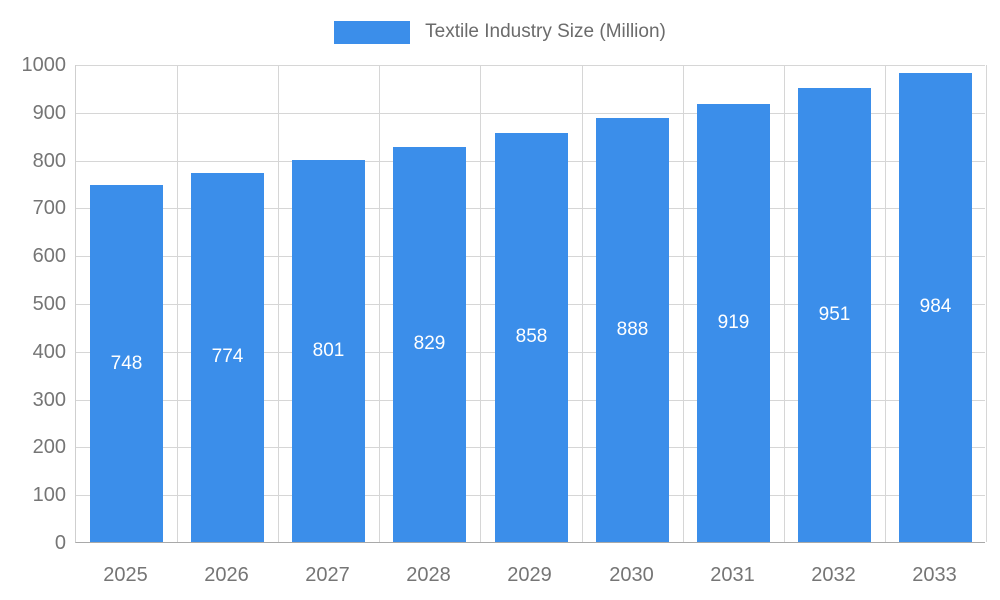 Image resolution: width=1000 pixels, height=600 pixels. Describe the element at coordinates (49, 256) in the screenshot. I see `y-axis-tick-label: 600` at that location.